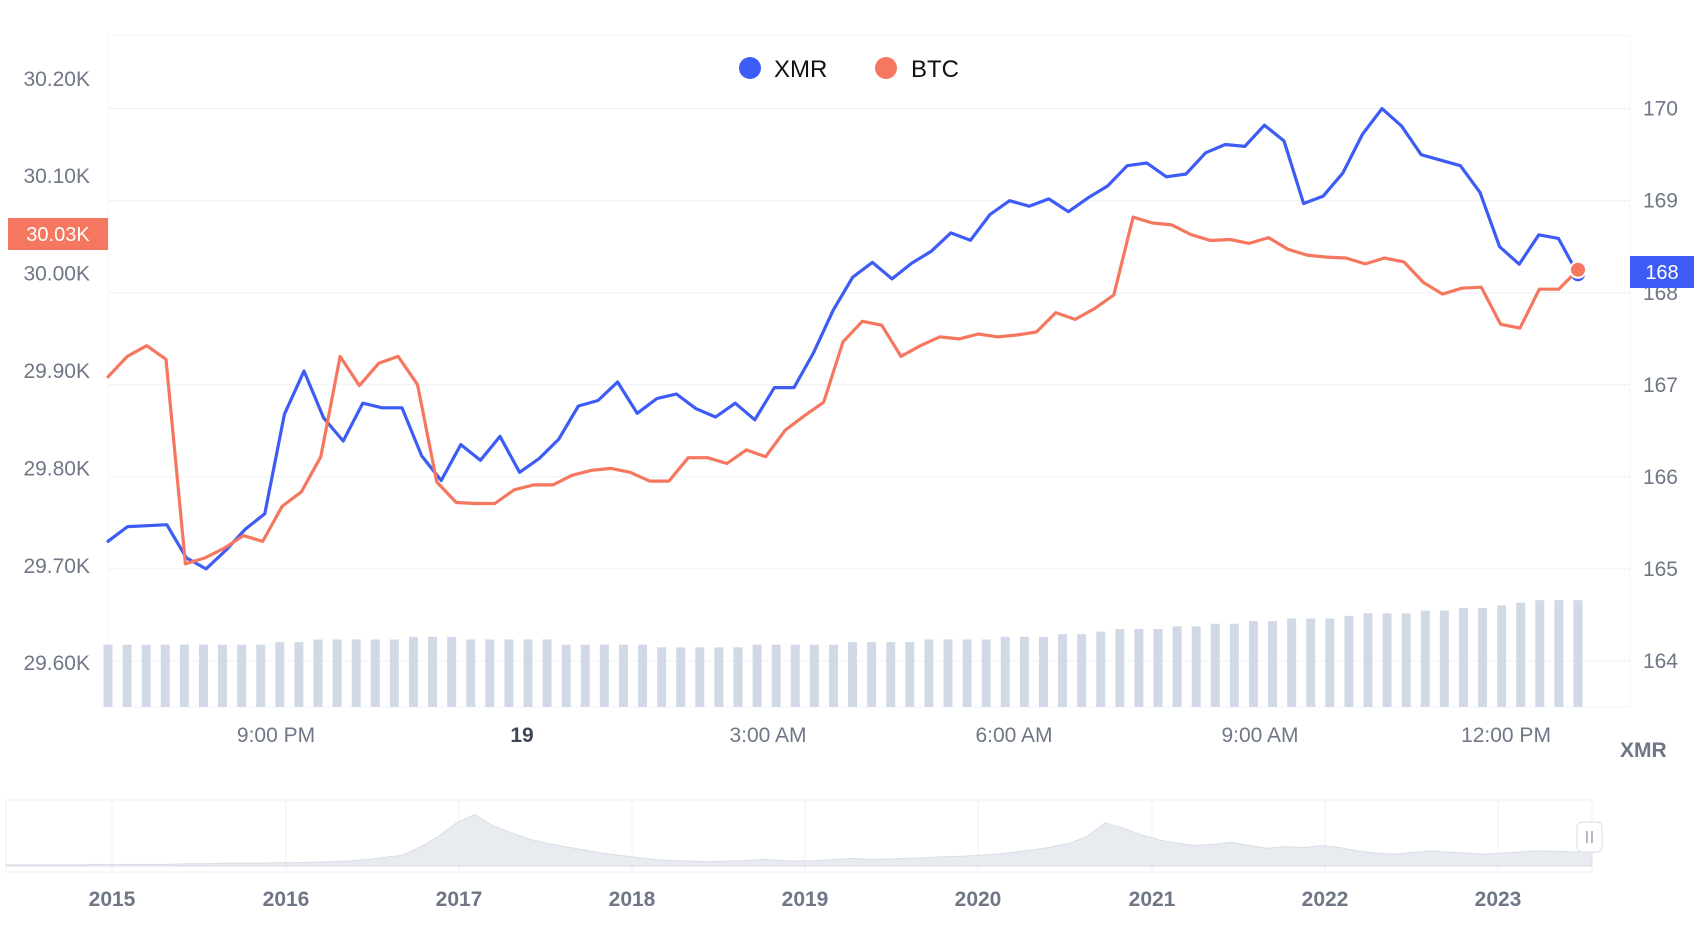  What do you see at coordinates (632, 899) in the screenshot?
I see `navigator-year-label: 2018` at bounding box center [632, 899].